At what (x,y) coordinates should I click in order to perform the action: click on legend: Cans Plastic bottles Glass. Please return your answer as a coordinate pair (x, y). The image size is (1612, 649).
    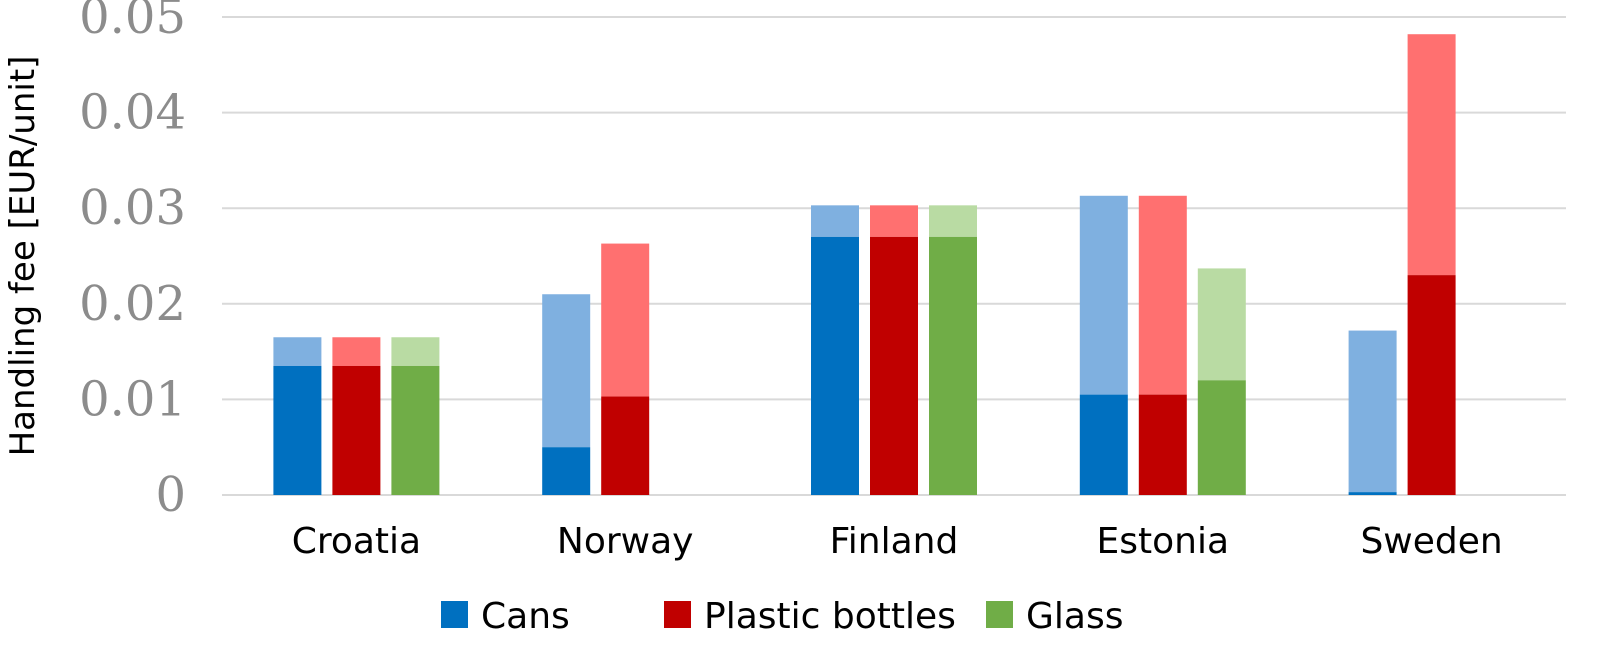
    Looking at the image, I should click on (782, 616).